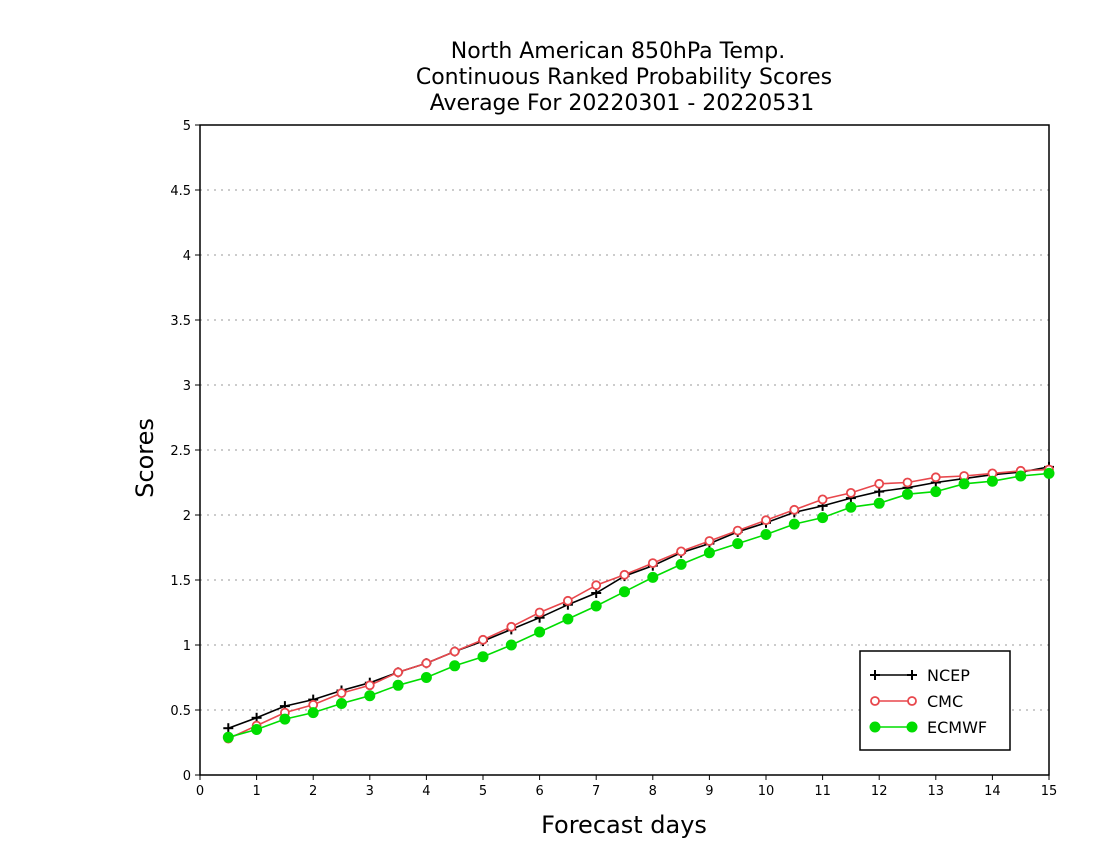 Image resolution: width=1100 pixels, height=850 pixels. I want to click on x-tick-label-7: 7, so click(596, 791).